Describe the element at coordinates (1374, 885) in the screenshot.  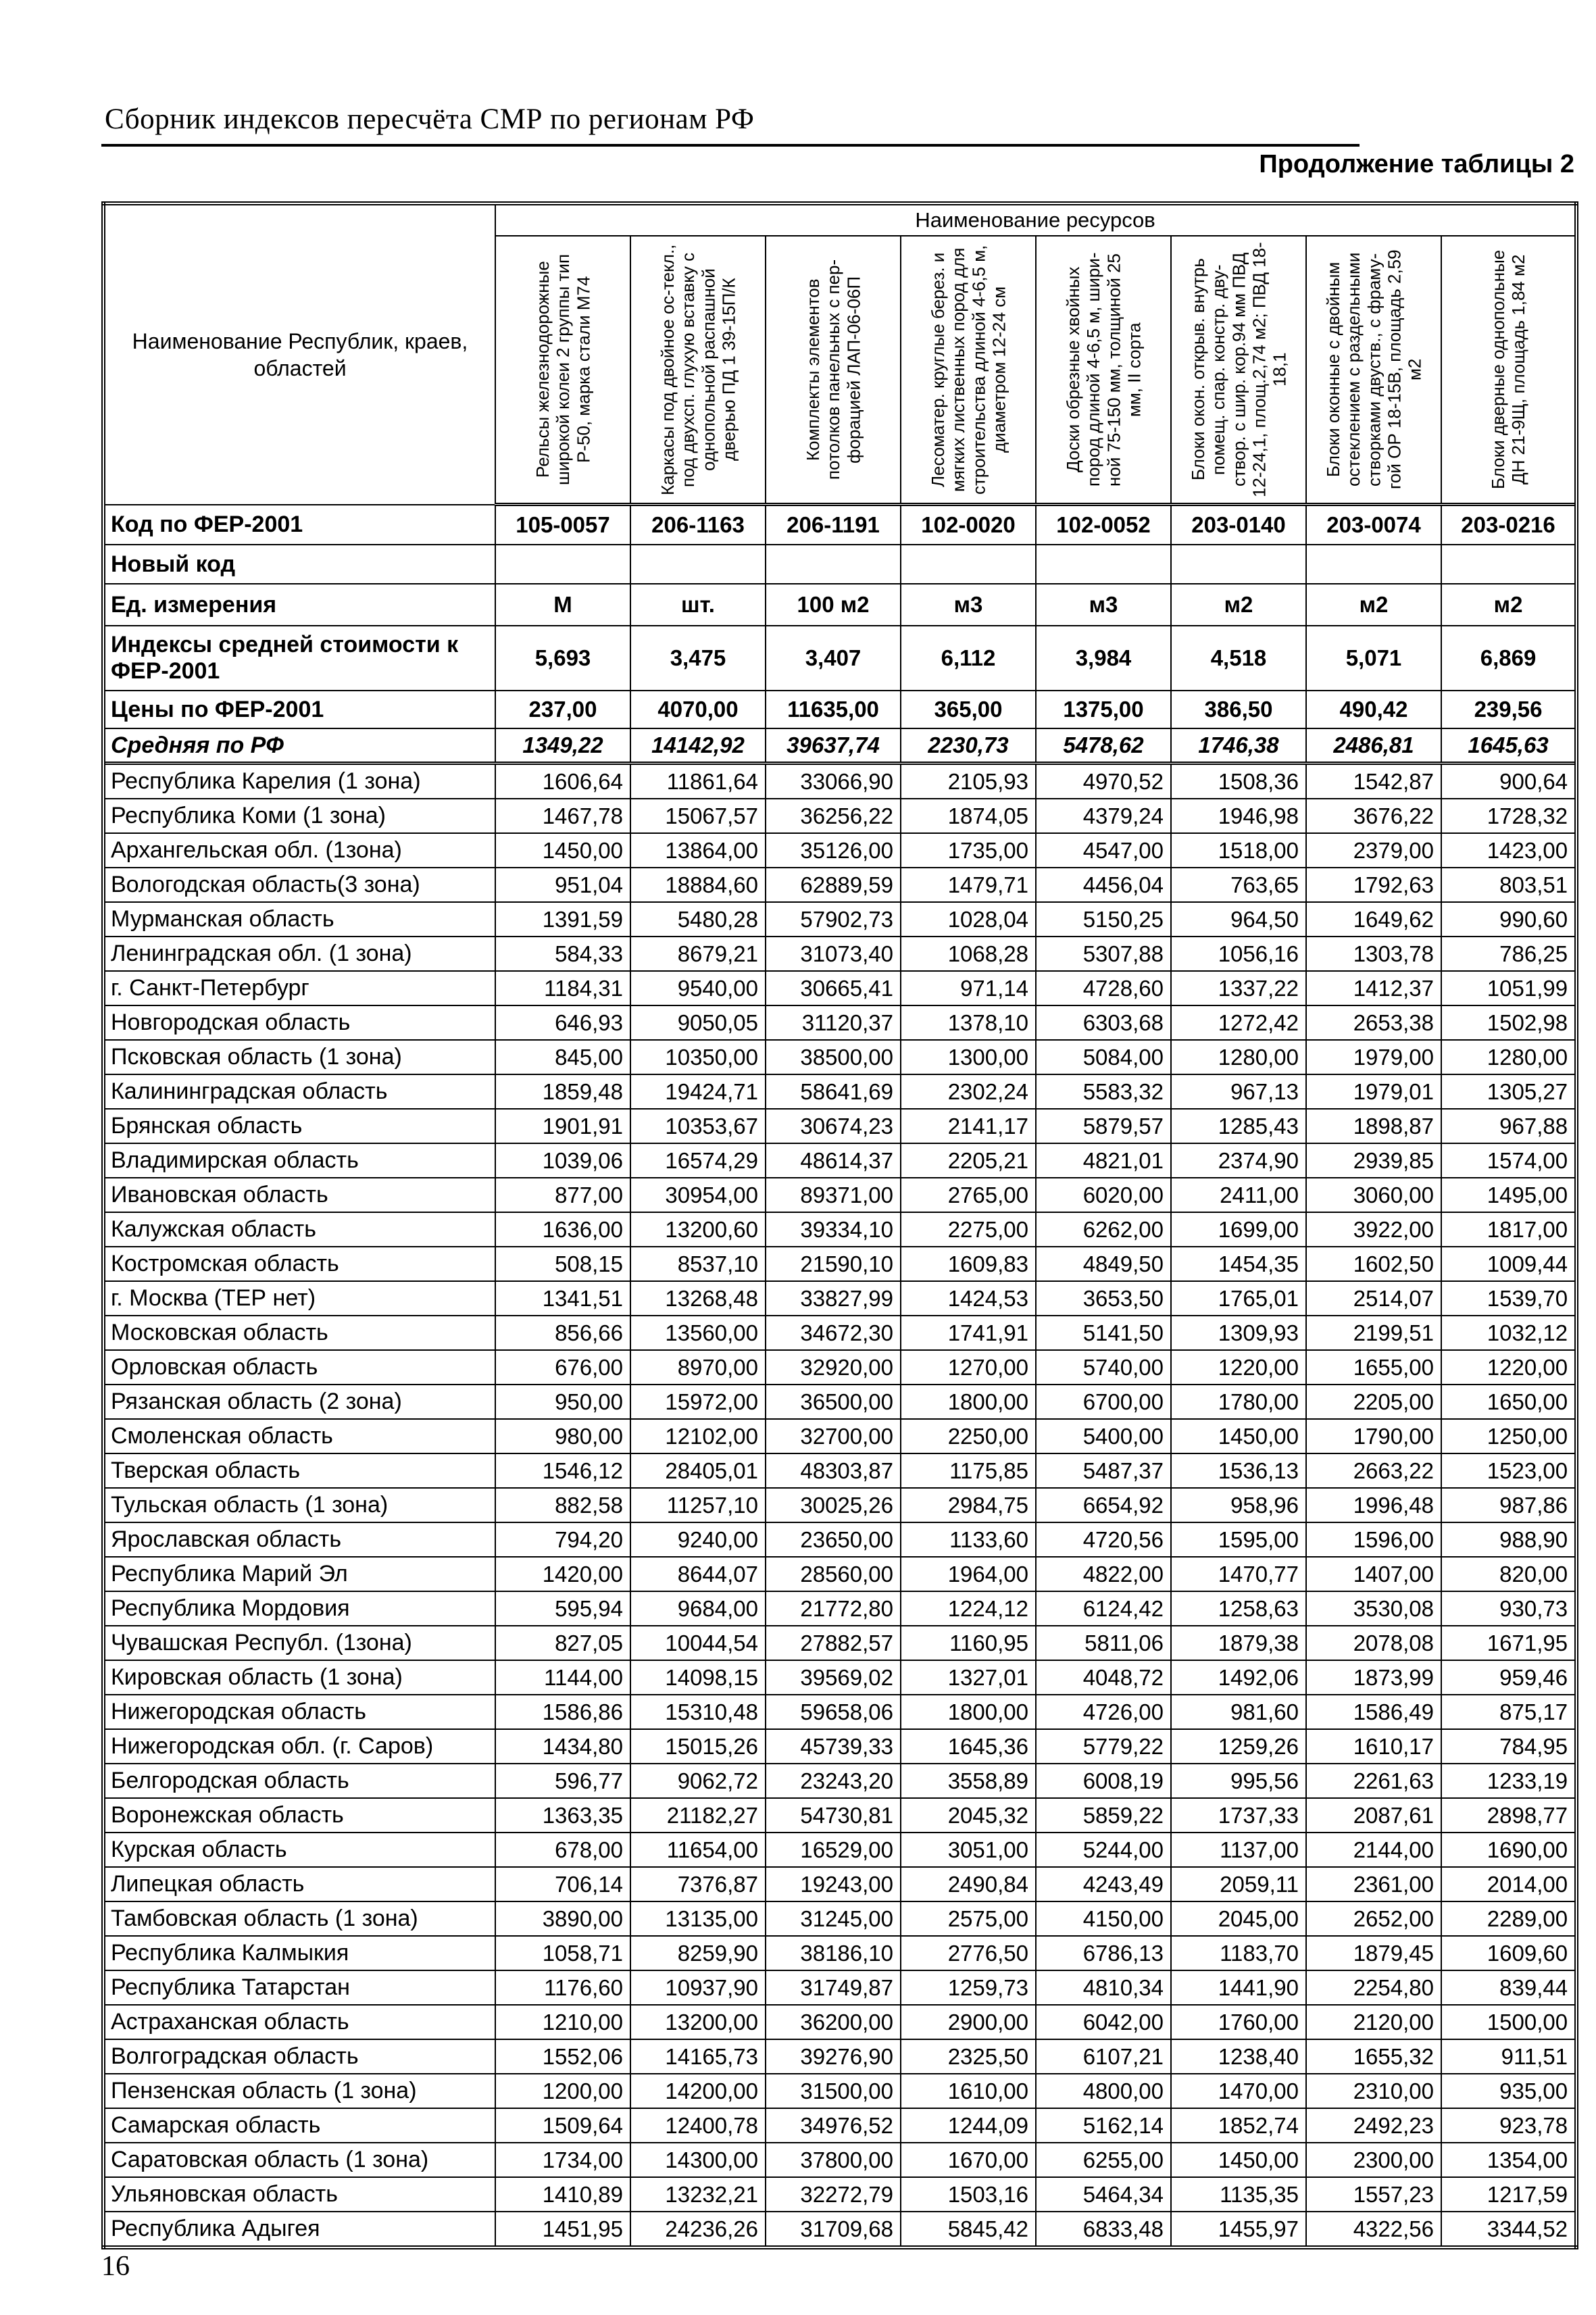
I see `cell-value: 1792,63` at that location.